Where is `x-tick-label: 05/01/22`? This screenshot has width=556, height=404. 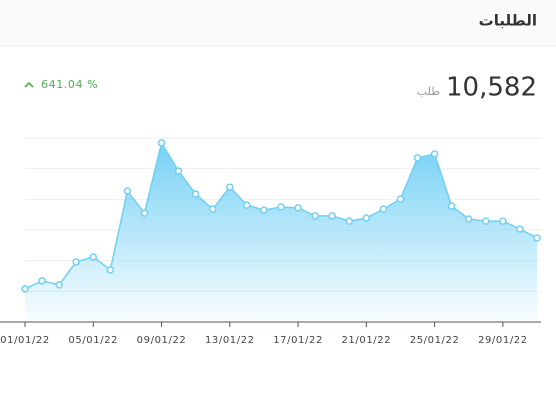 x-tick-label: 05/01/22 is located at coordinates (93, 340).